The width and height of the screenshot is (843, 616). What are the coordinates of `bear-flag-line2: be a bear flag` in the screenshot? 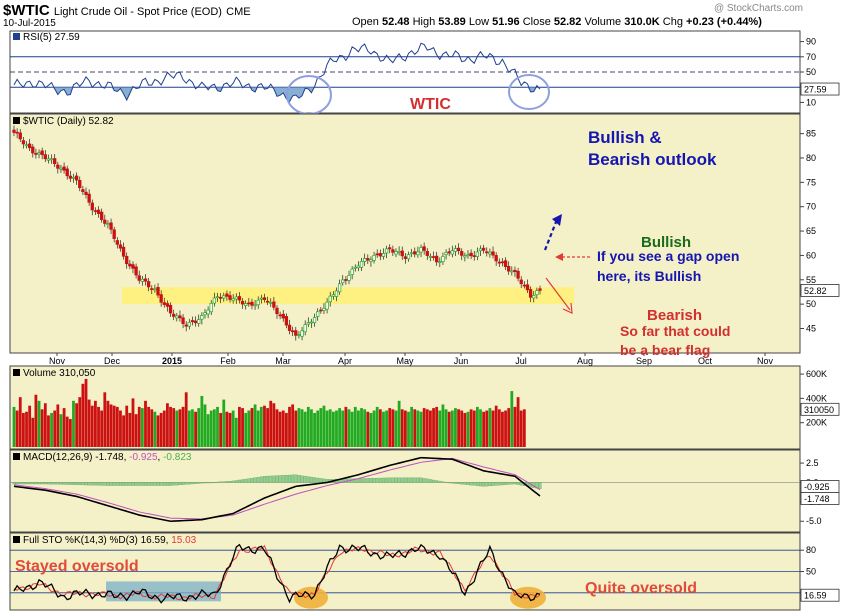 It's located at (665, 350).